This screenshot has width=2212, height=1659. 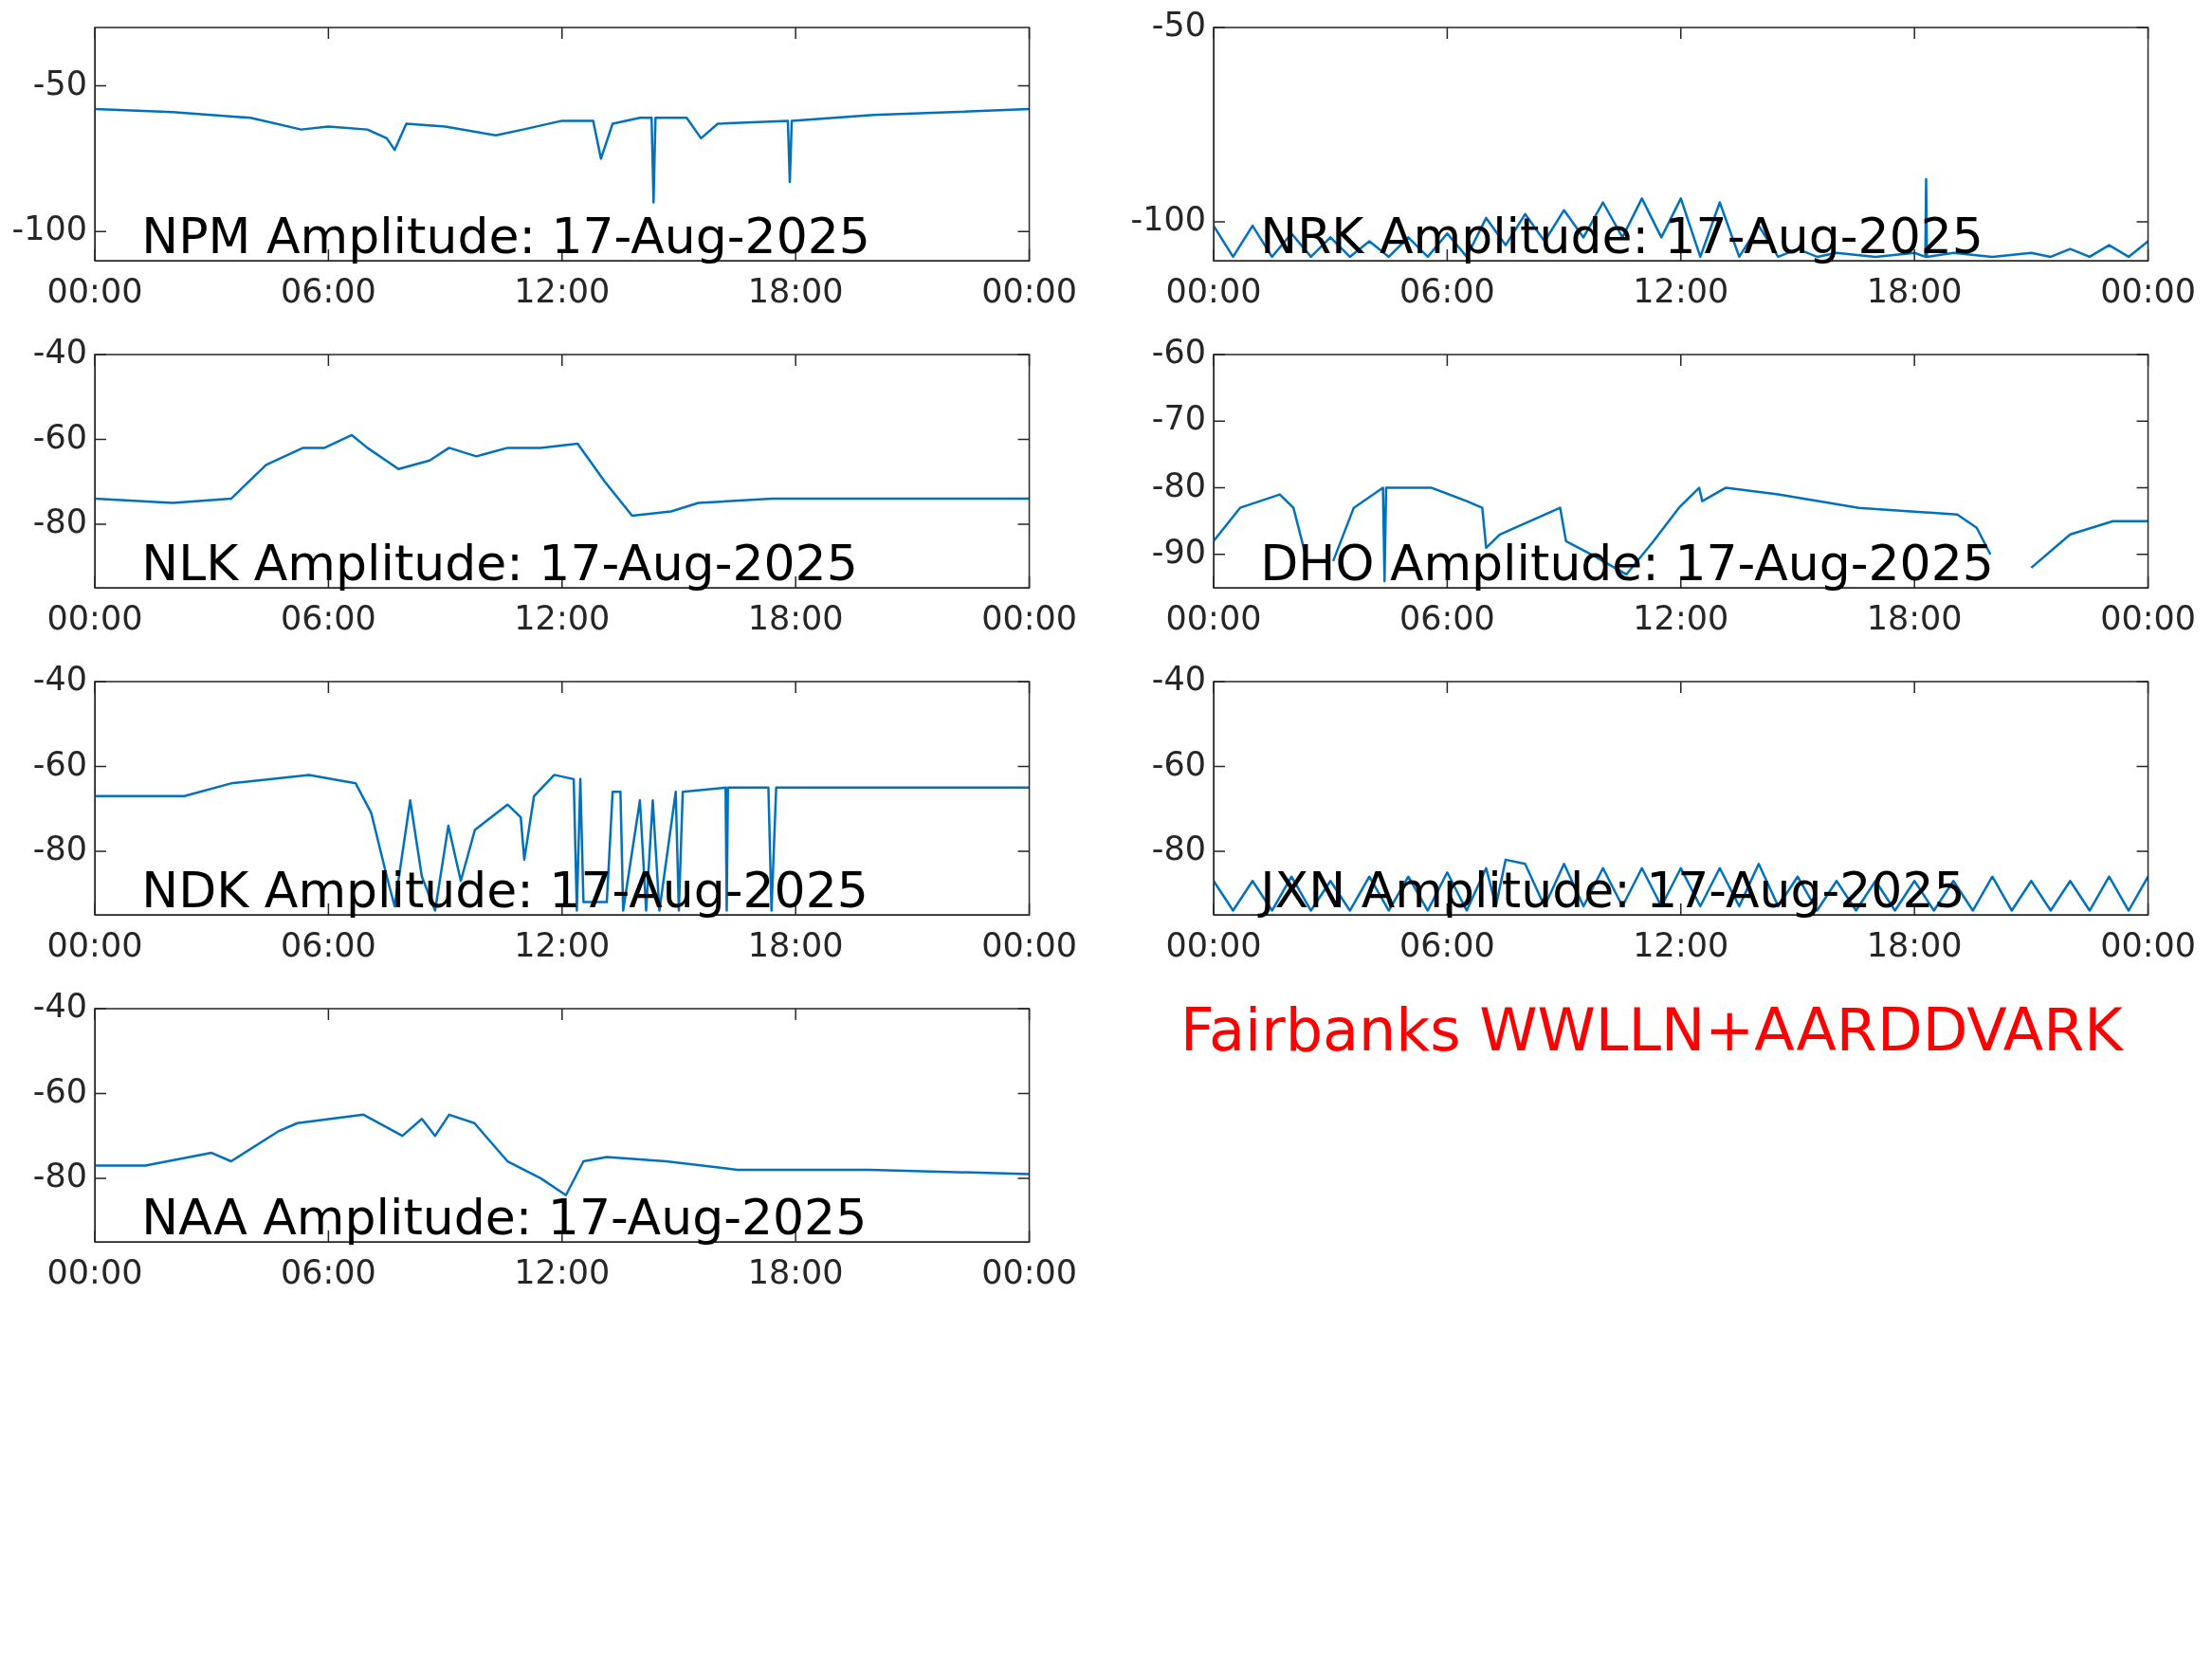 I want to click on text: NPM Amplitude: 17-Aug-2025, so click(x=505, y=236).